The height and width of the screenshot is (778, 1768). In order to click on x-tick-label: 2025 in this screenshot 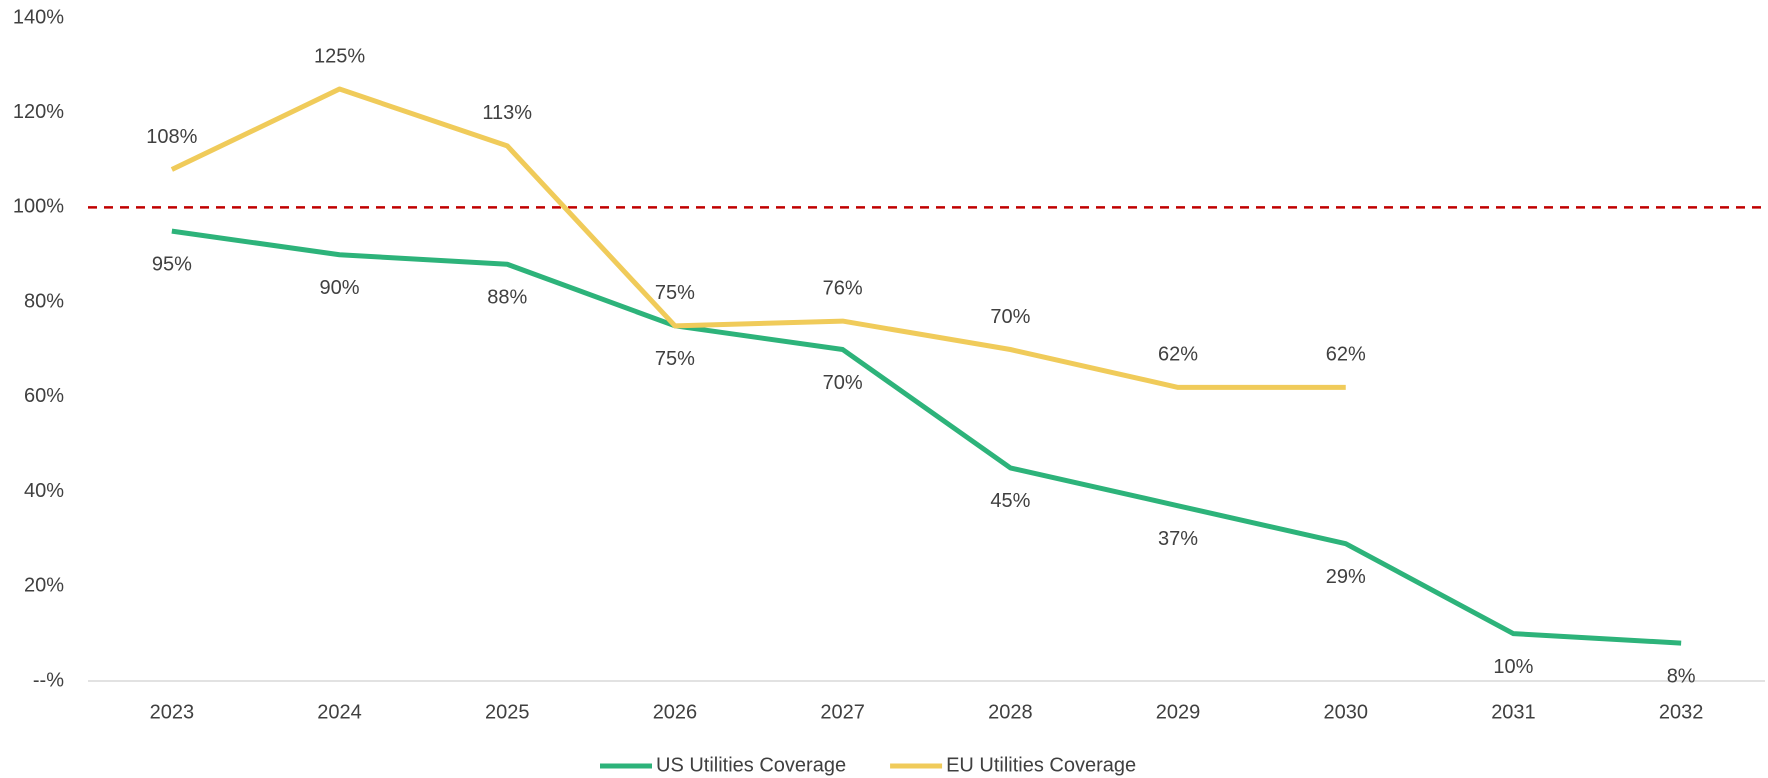, I will do `click(507, 712)`.